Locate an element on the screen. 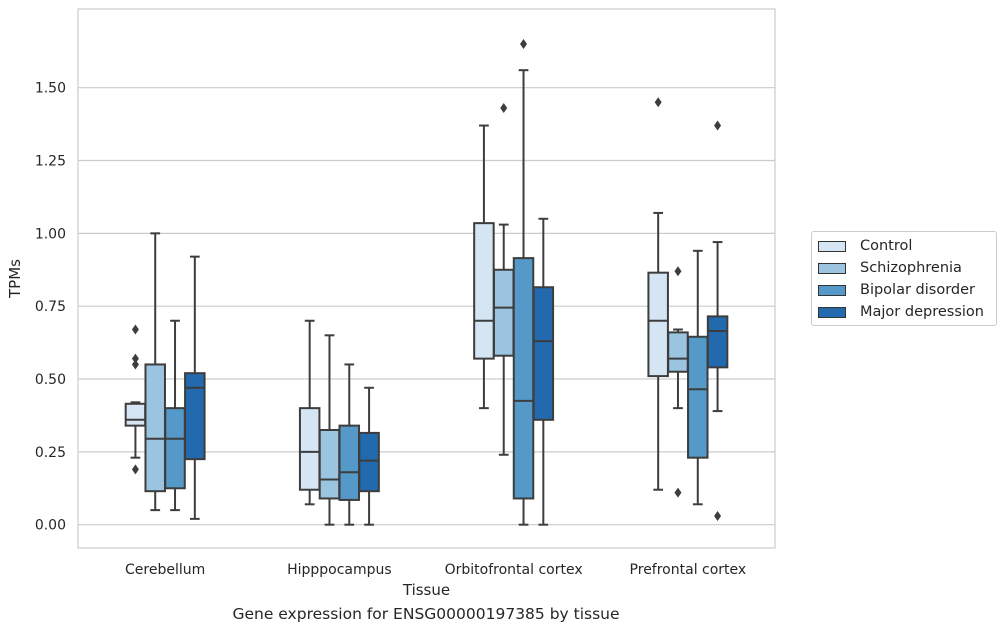 The height and width of the screenshot is (634, 1007). legend-label-bipolar-disorder: Bipolar disorder is located at coordinates (917, 290).